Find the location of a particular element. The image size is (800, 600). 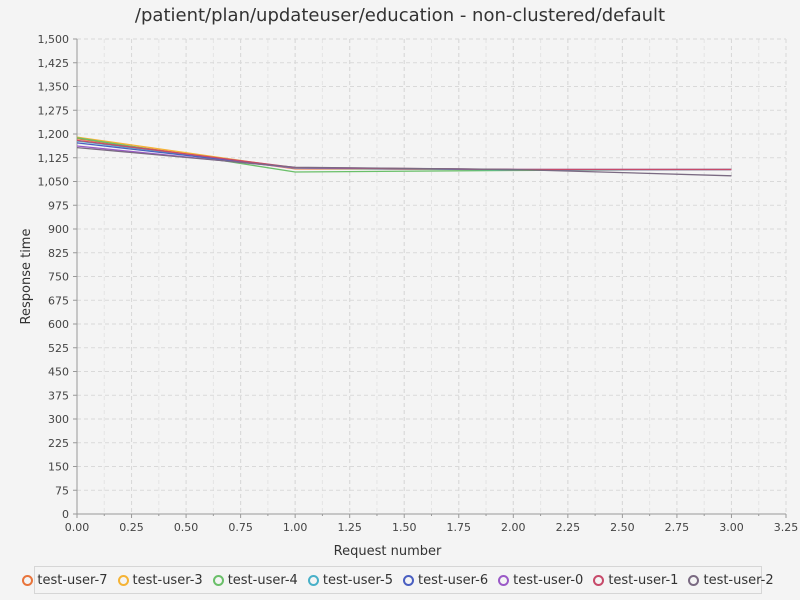

y-tick-label: 1,275 is located at coordinates (54, 110).